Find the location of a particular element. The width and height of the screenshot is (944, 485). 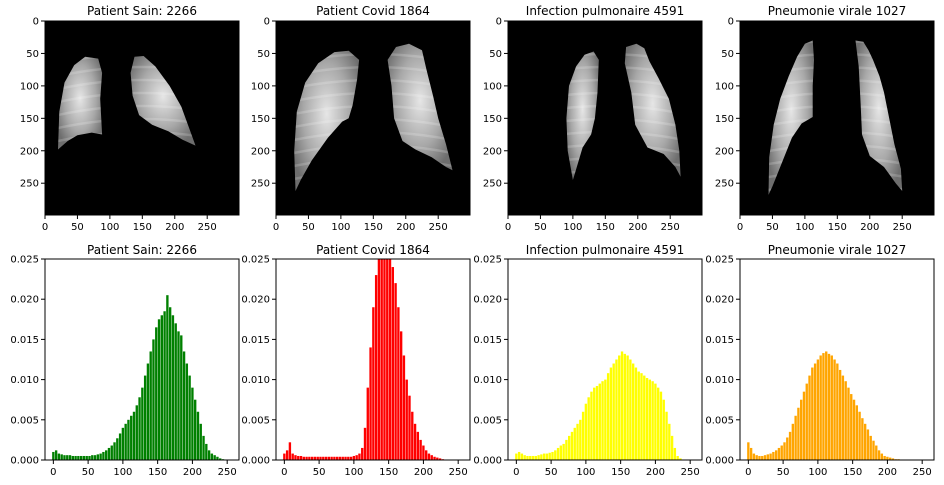

y-tick-label: 0.000 is located at coordinates (24, 461).